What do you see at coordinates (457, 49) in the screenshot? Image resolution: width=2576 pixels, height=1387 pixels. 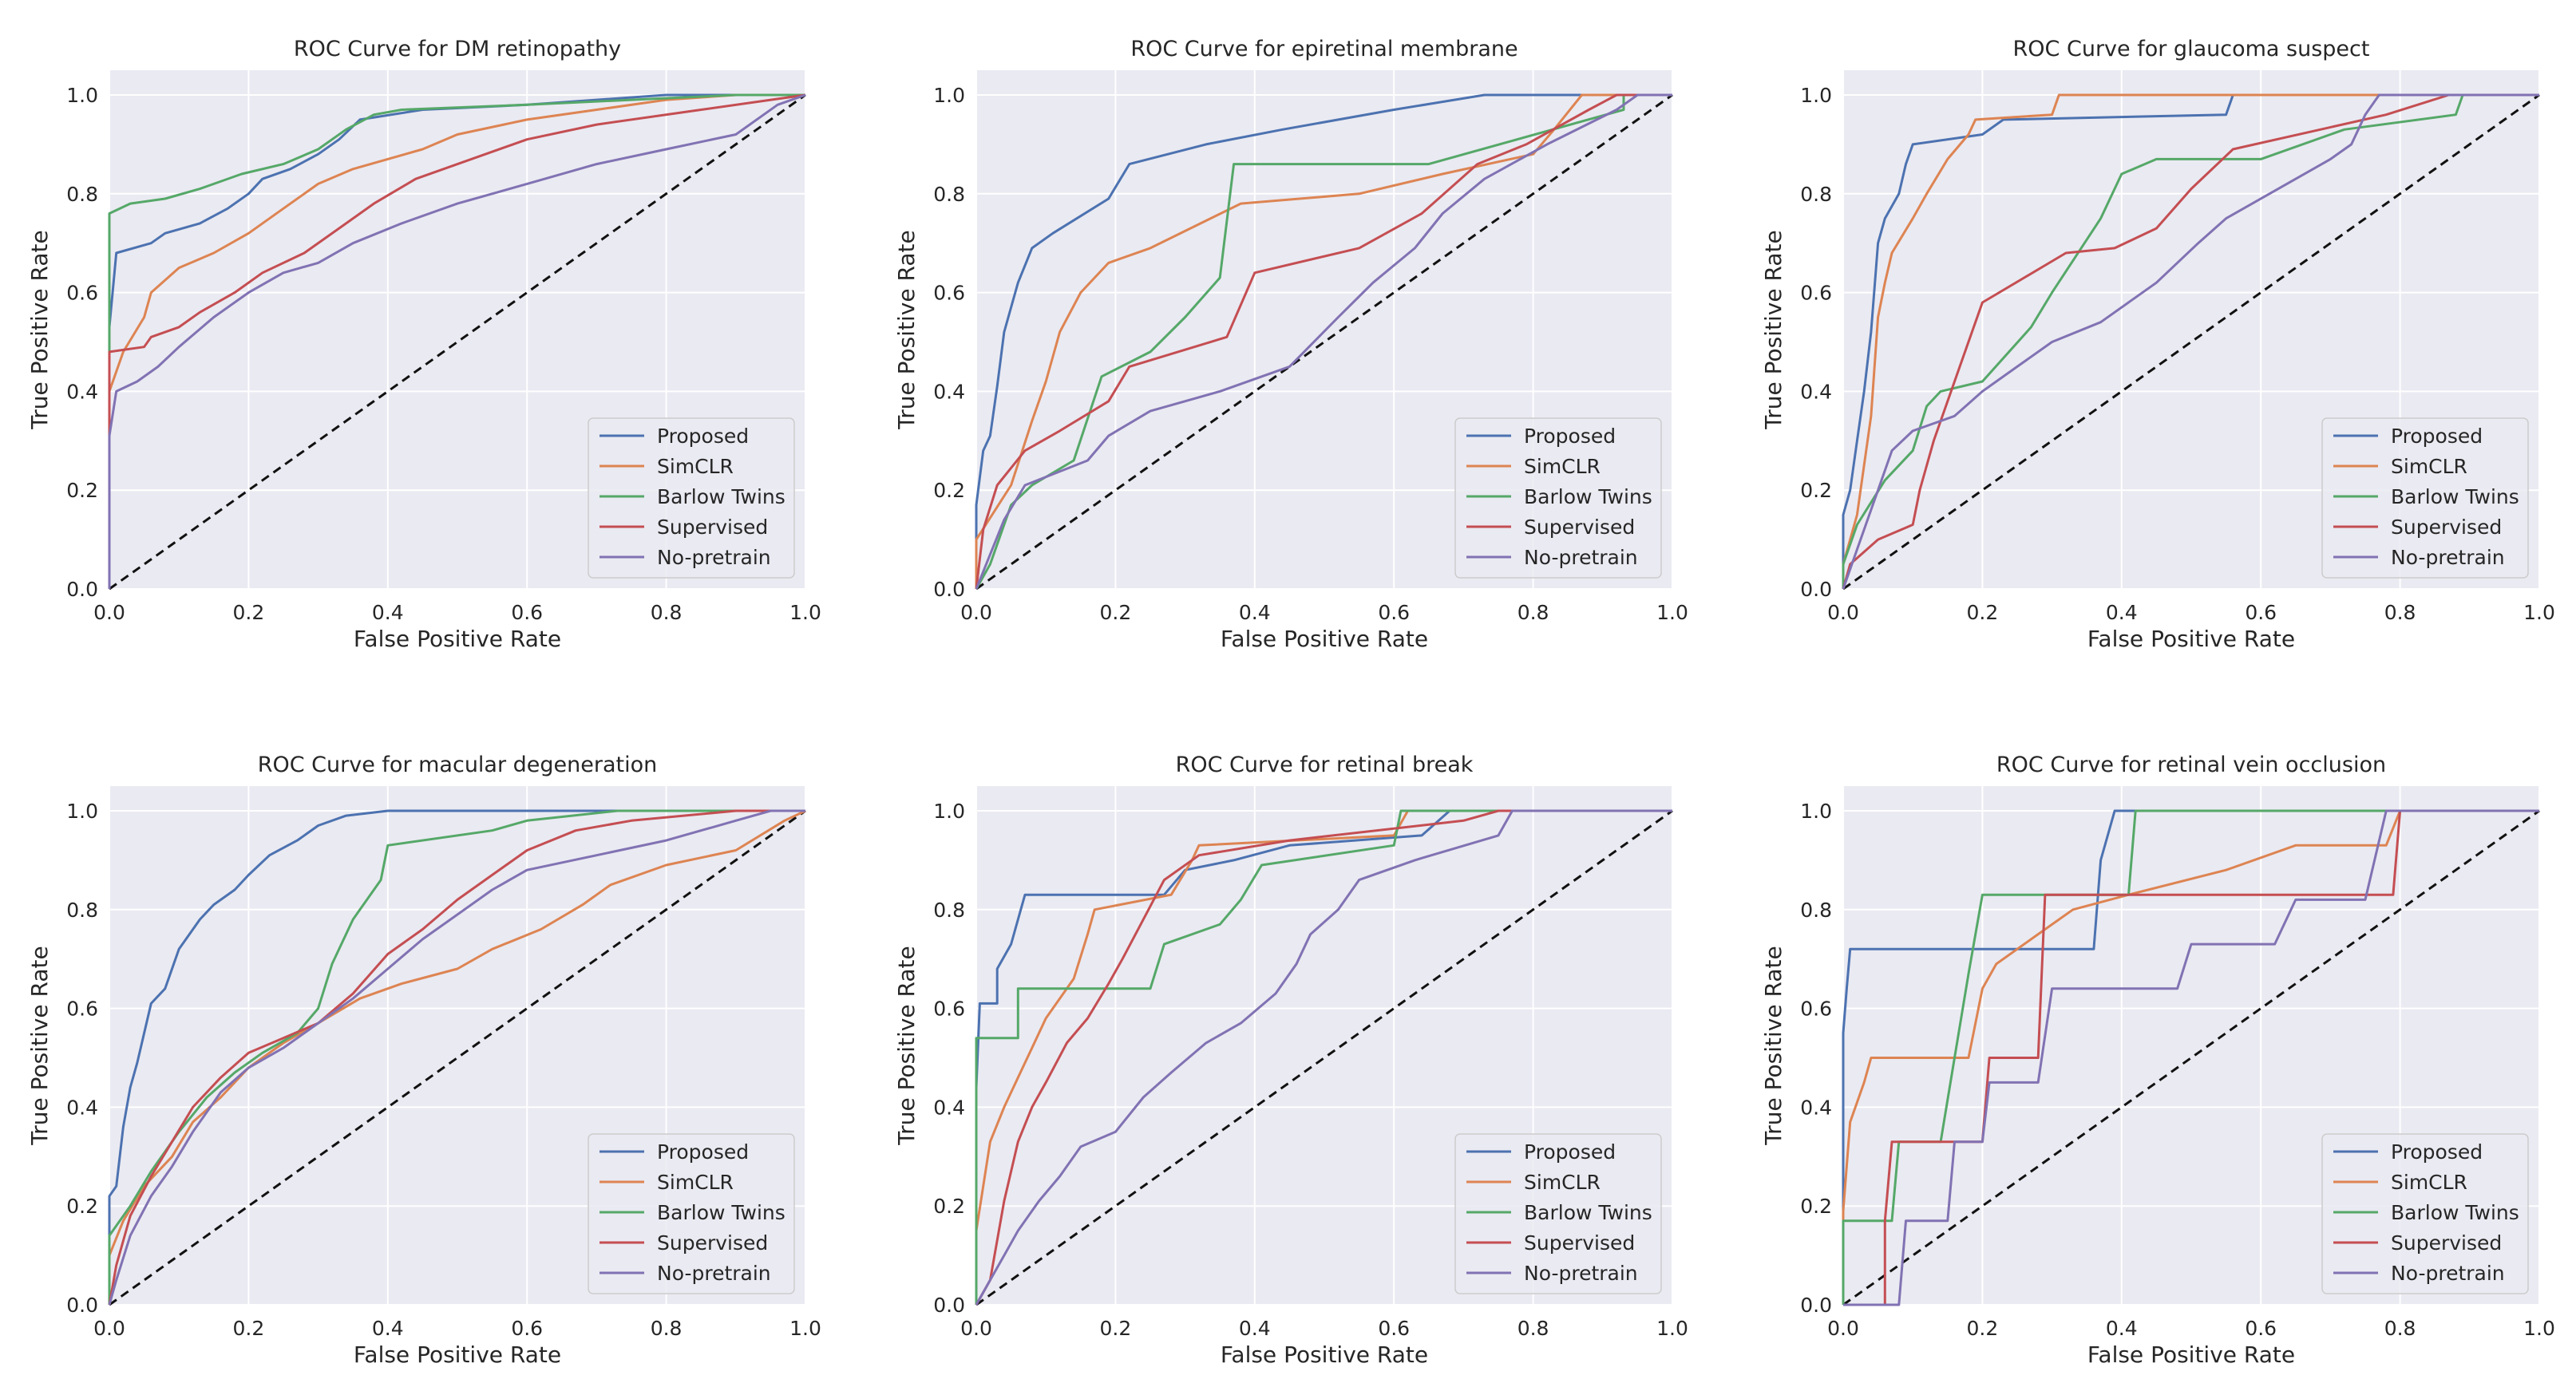 I see `chart-title: ROC Curve for DM retinopathy` at bounding box center [457, 49].